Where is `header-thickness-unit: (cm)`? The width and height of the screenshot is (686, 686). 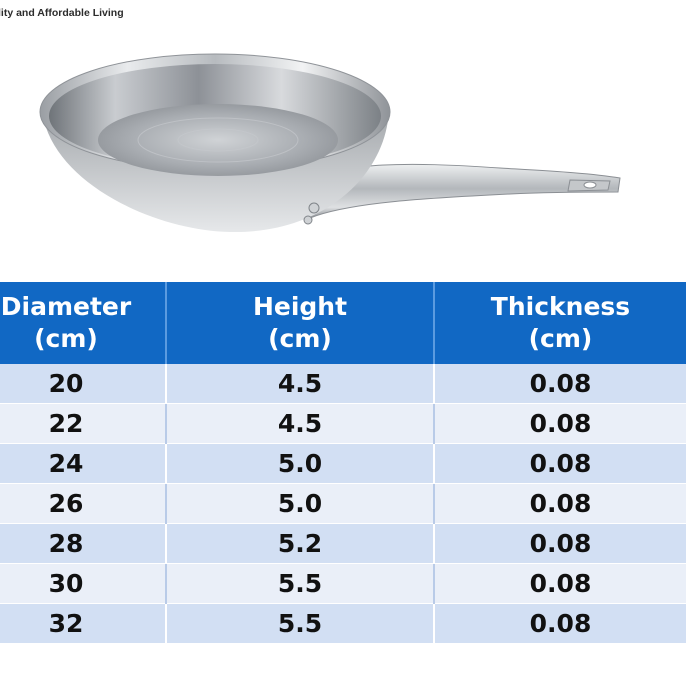
header-thickness-unit: (cm) is located at coordinates (560, 338).